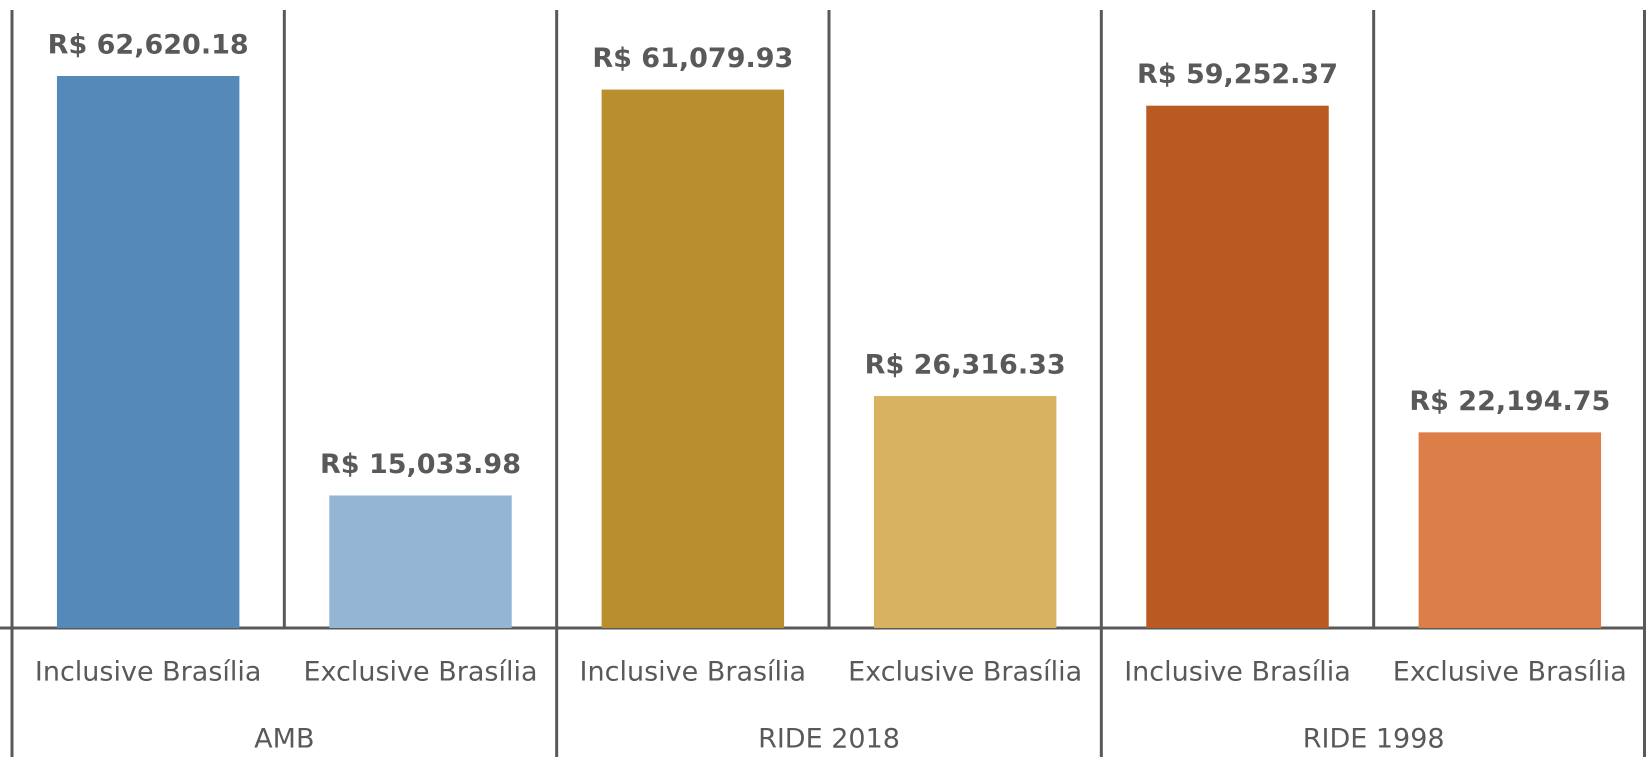 The height and width of the screenshot is (757, 1646). Describe the element at coordinates (692, 58) in the screenshot. I see `value-label: R$ 61,079.93` at that location.